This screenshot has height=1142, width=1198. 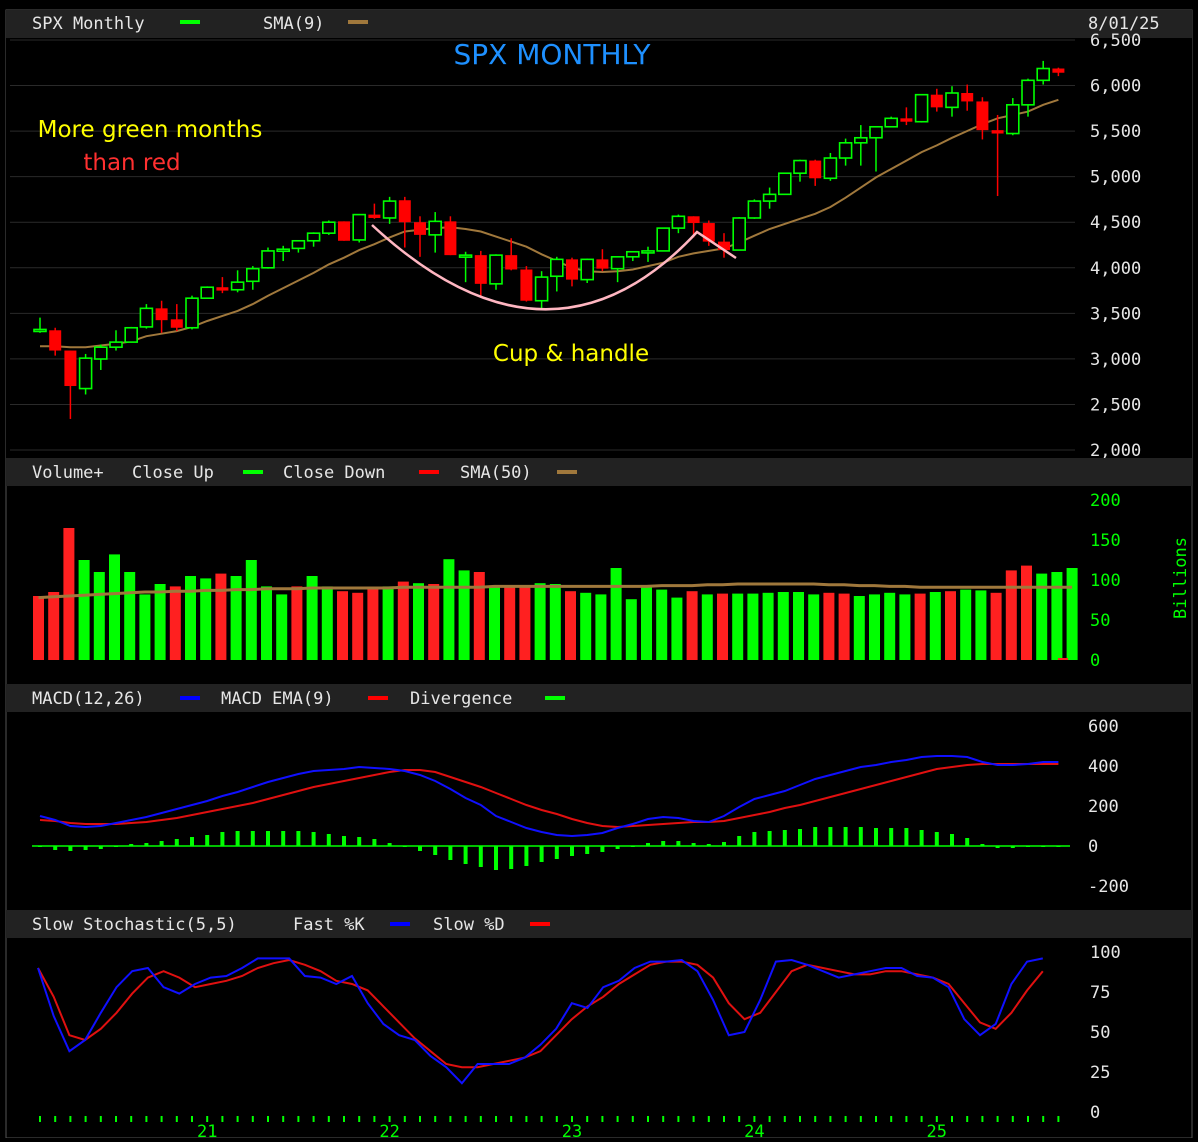 I want to click on volume-tick-label: 0, so click(x=1095, y=661).